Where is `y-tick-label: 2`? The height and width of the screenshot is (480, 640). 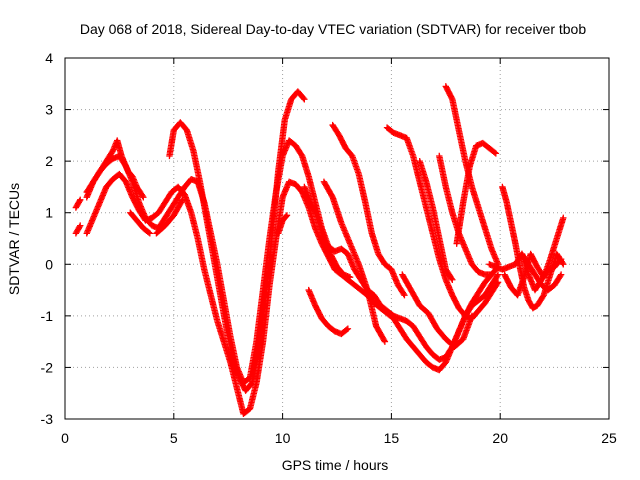 y-tick-label: 2 is located at coordinates (49, 161).